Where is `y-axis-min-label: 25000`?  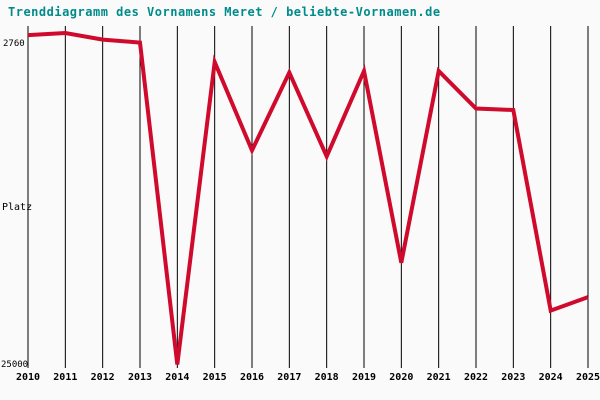 y-axis-min-label: 25000 is located at coordinates (15, 365).